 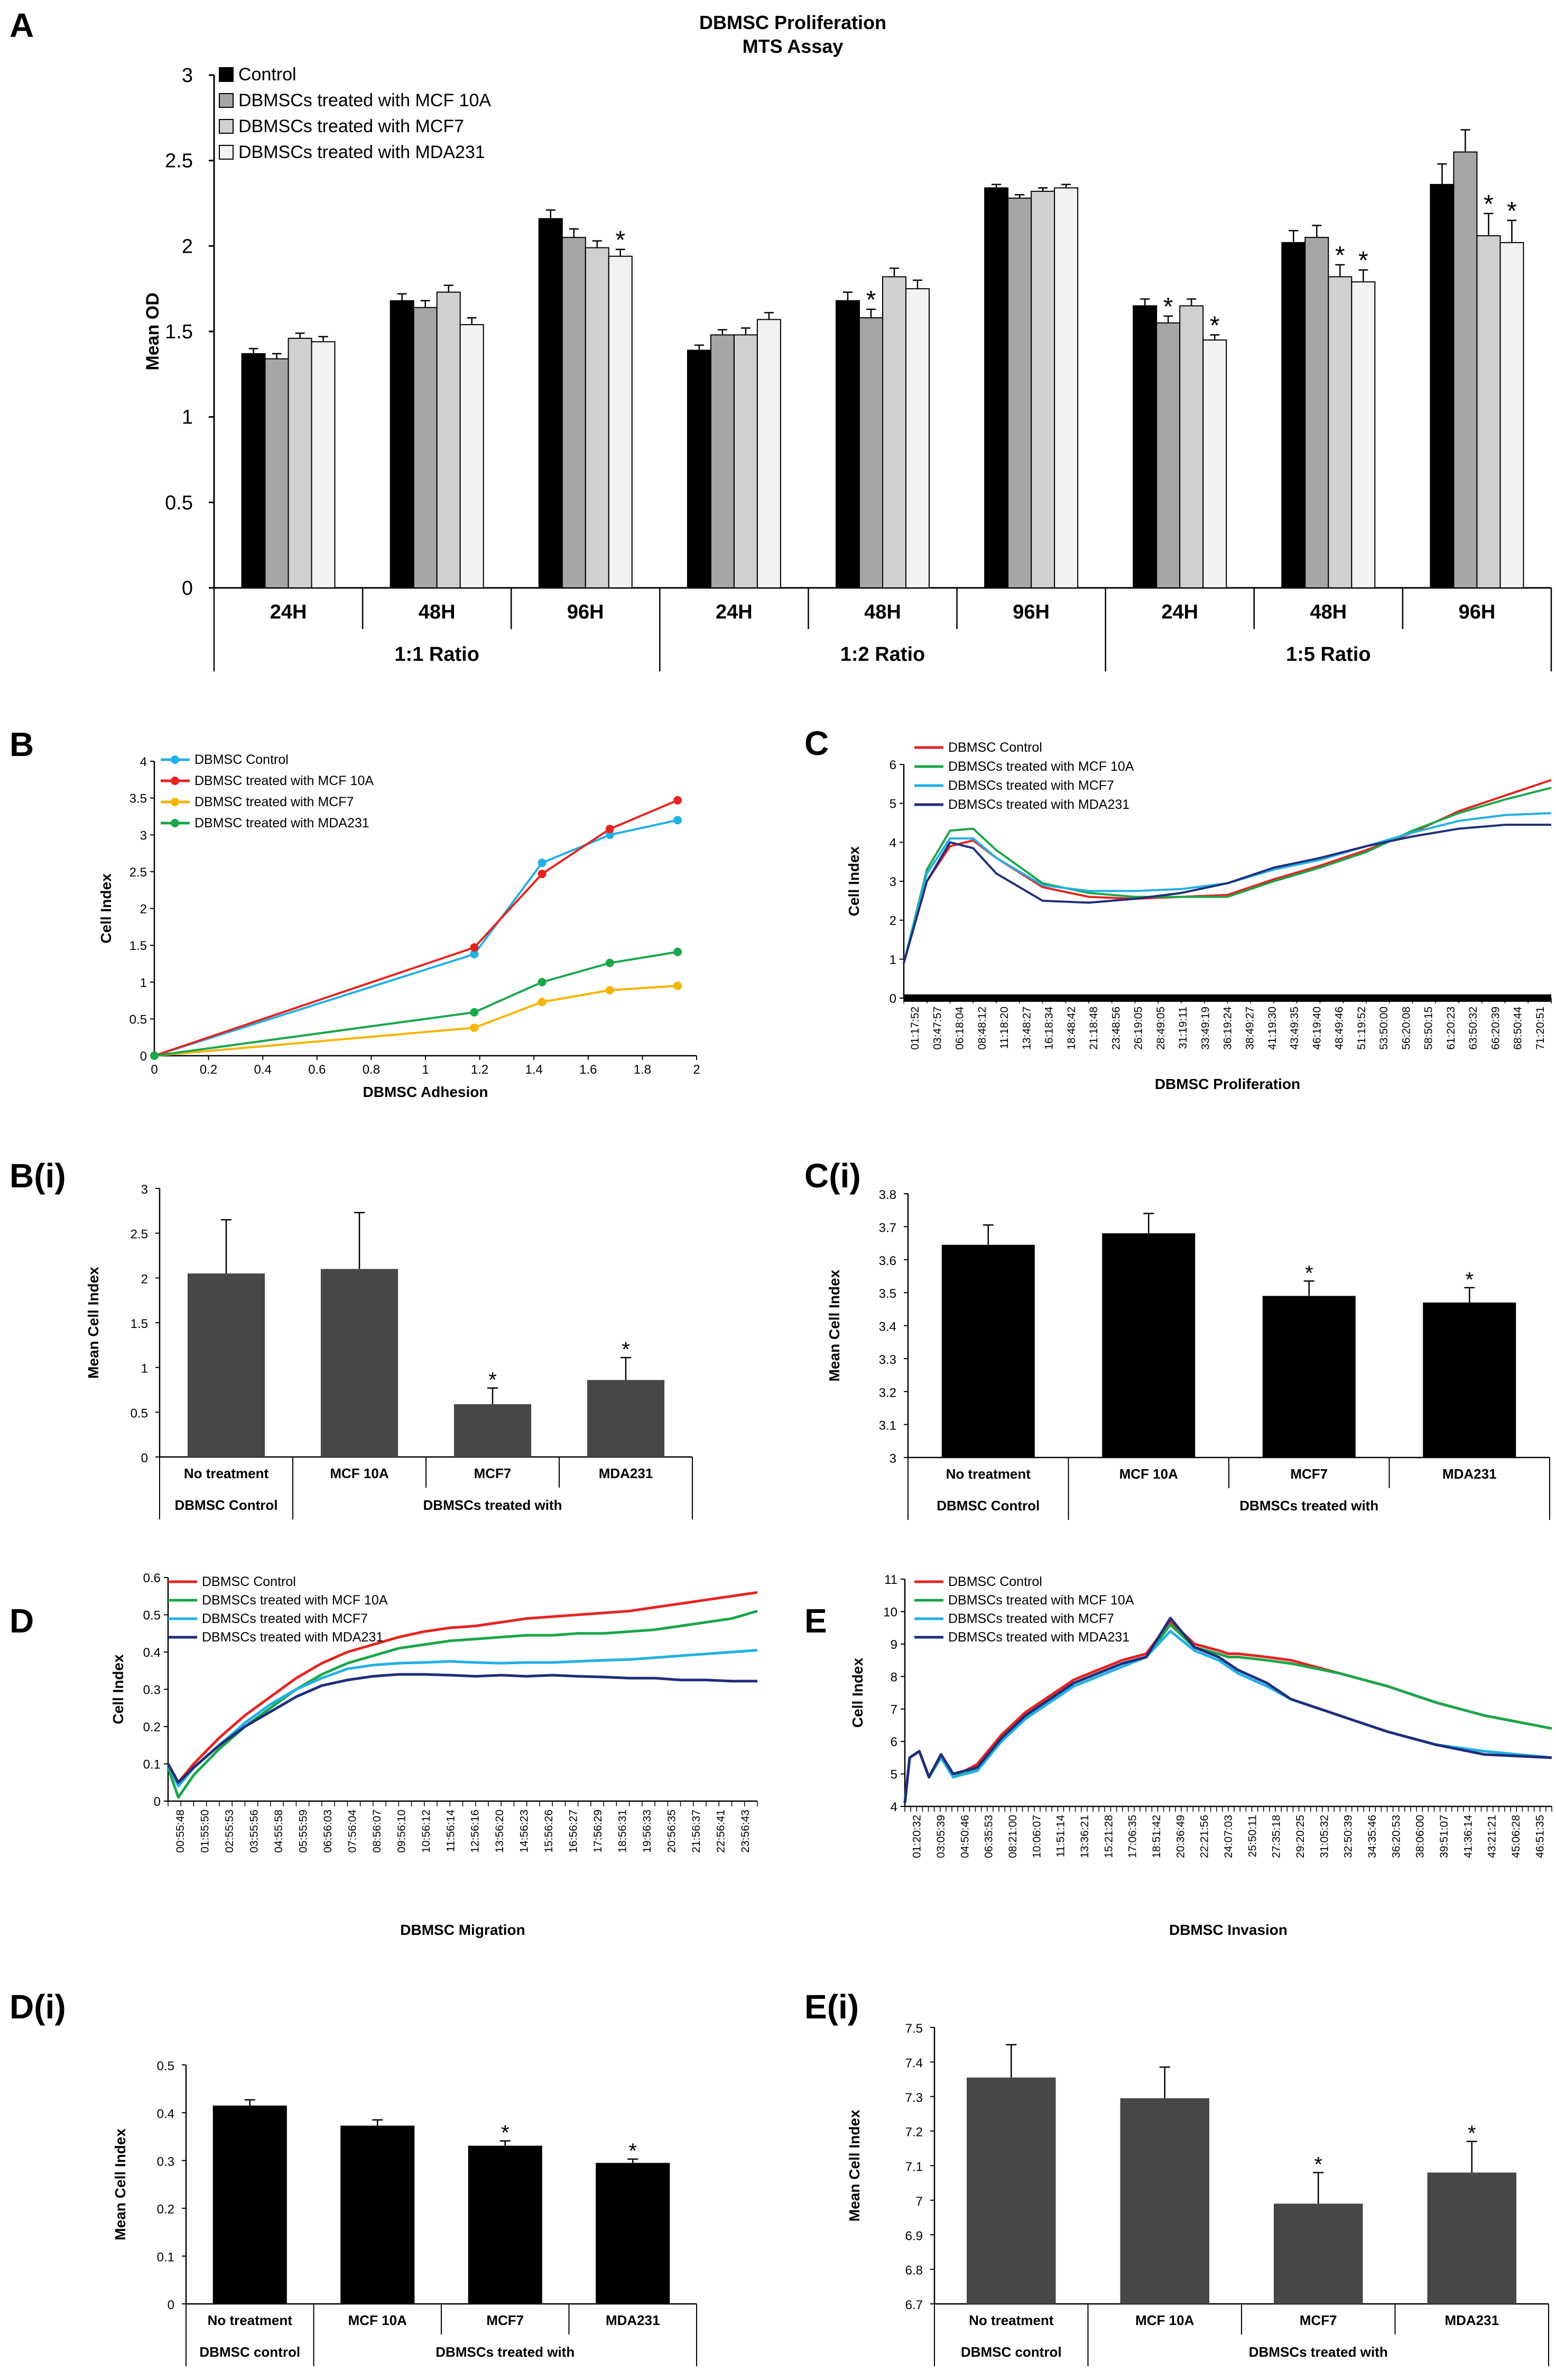 I want to click on y-tick-label: 3.1, so click(x=887, y=1426).